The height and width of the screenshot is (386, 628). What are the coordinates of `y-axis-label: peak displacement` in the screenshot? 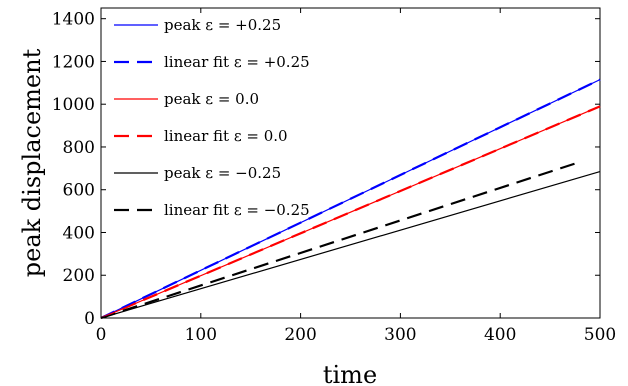 It's located at (32, 162).